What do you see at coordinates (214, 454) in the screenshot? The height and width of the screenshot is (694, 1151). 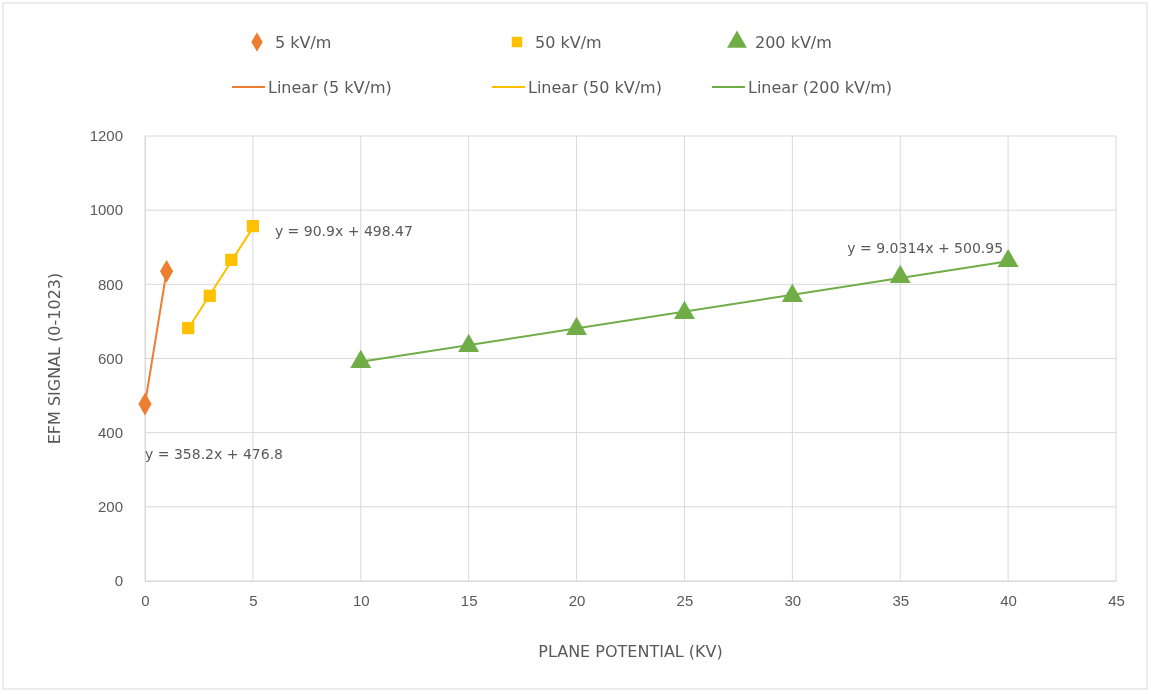 I see `annotation: y = 358.2x + 476.8` at bounding box center [214, 454].